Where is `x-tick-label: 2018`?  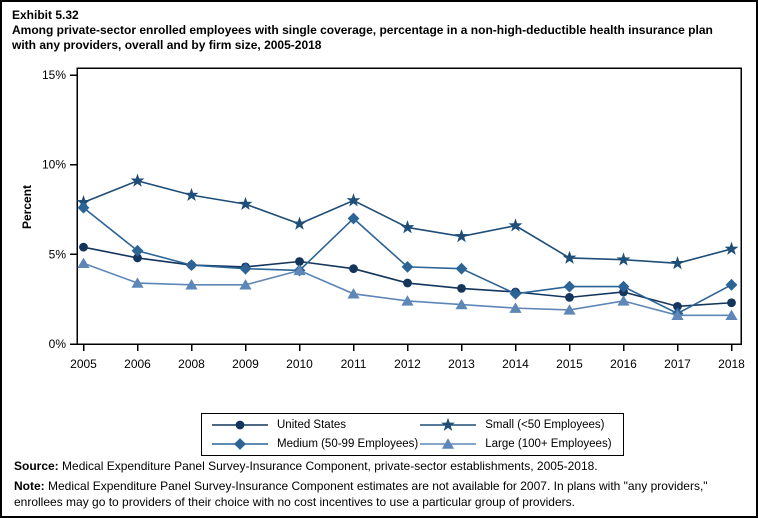 x-tick-label: 2018 is located at coordinates (731, 364).